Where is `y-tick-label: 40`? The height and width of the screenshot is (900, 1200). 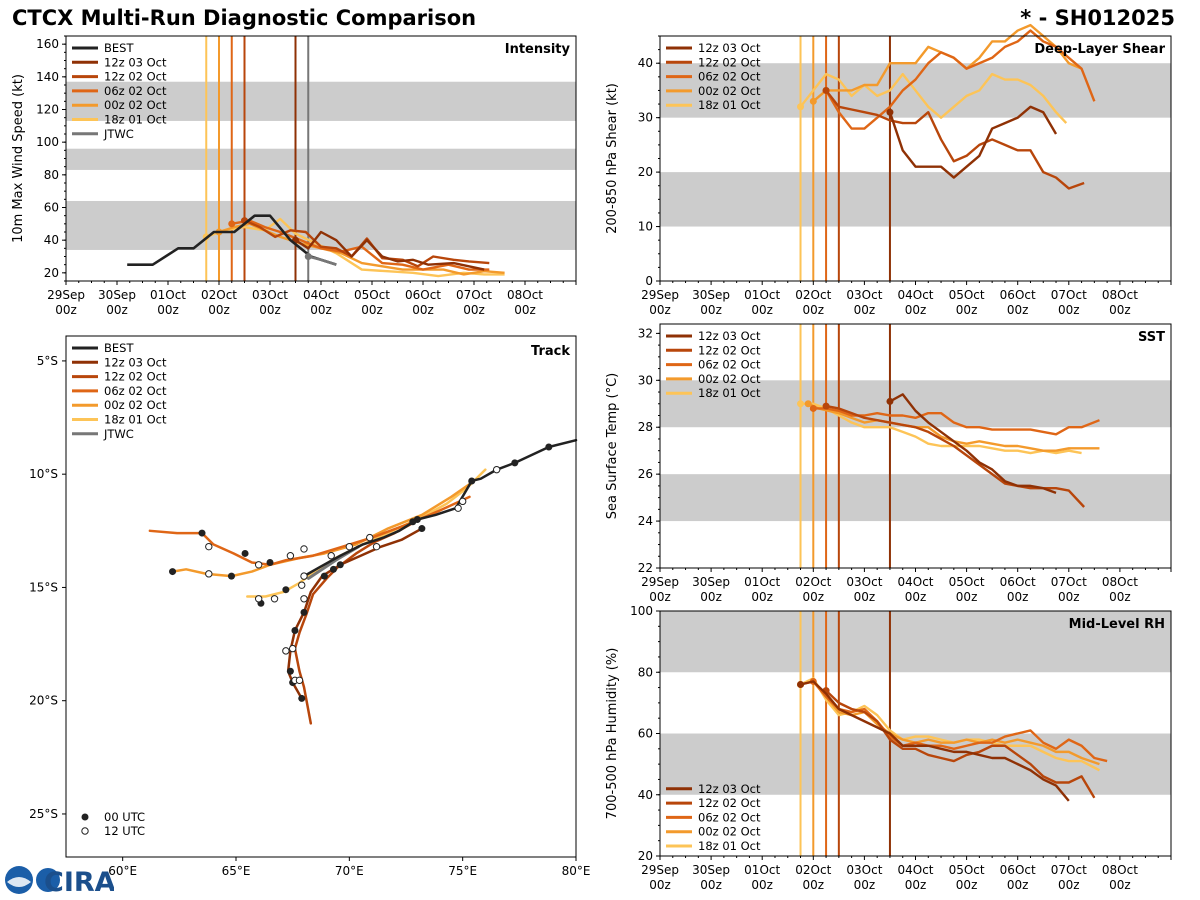 y-tick-label: 40 is located at coordinates (645, 795).